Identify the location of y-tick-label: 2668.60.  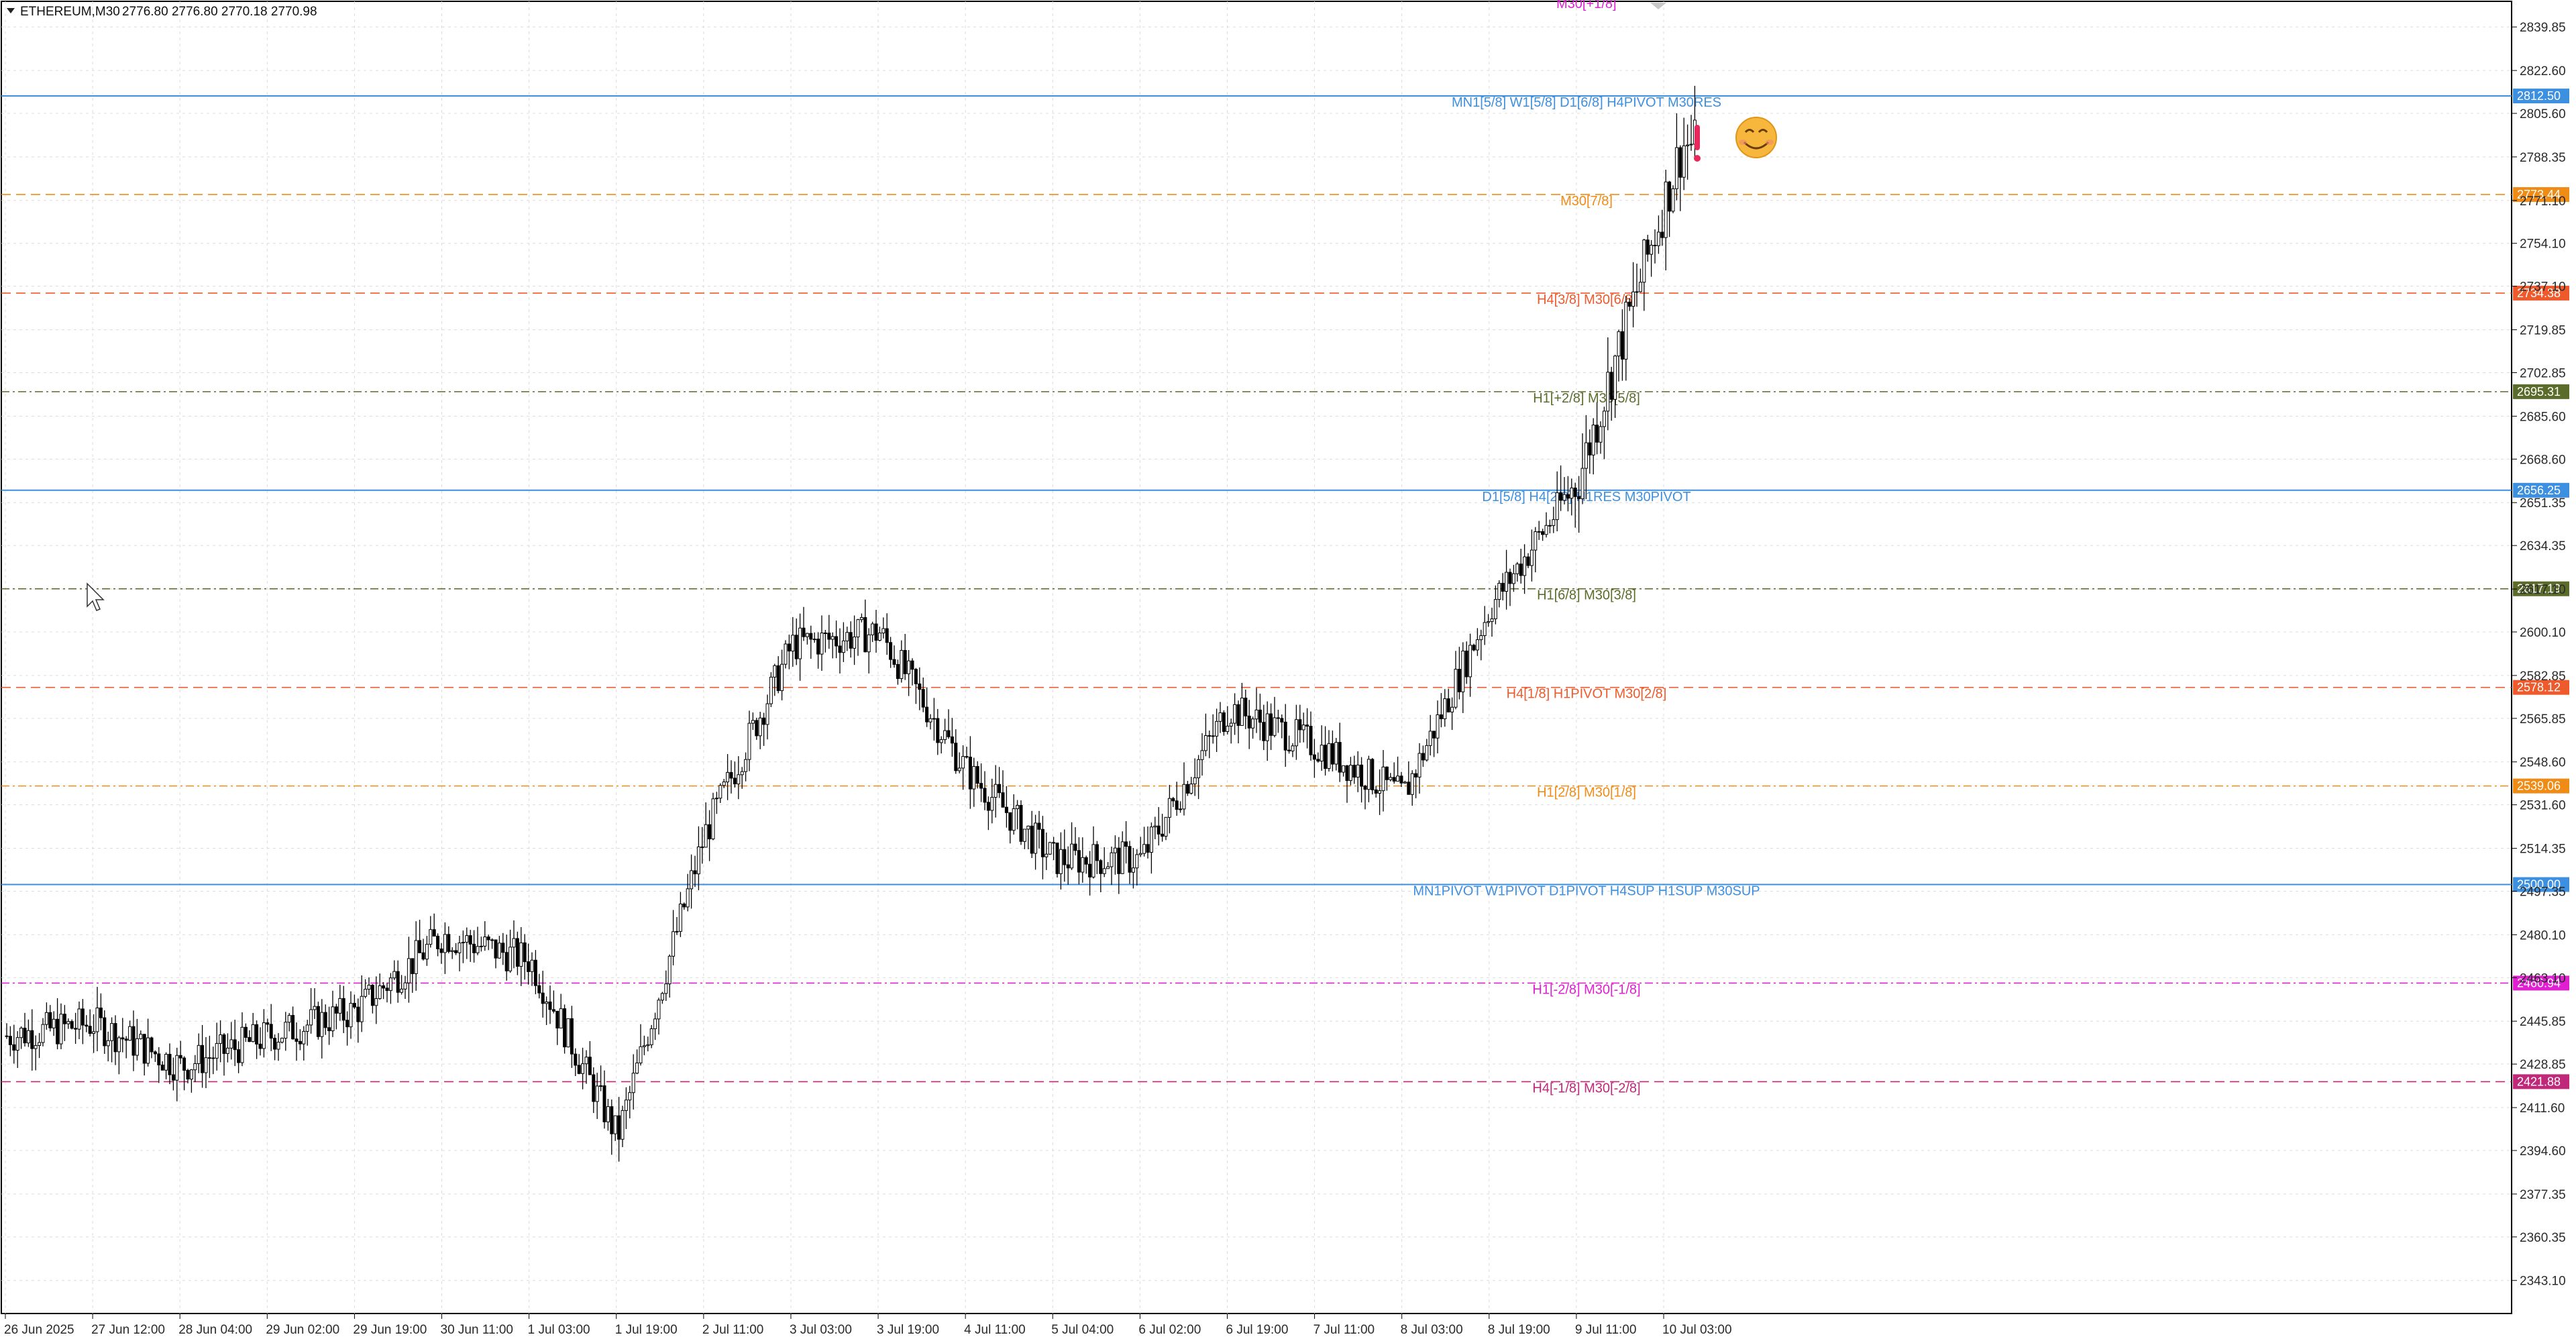
(2543, 460).